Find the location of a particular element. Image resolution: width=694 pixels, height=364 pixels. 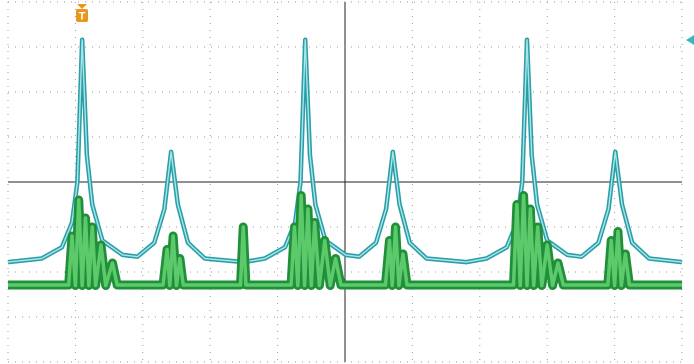

trigger-marker: T is located at coordinates (82, 13).